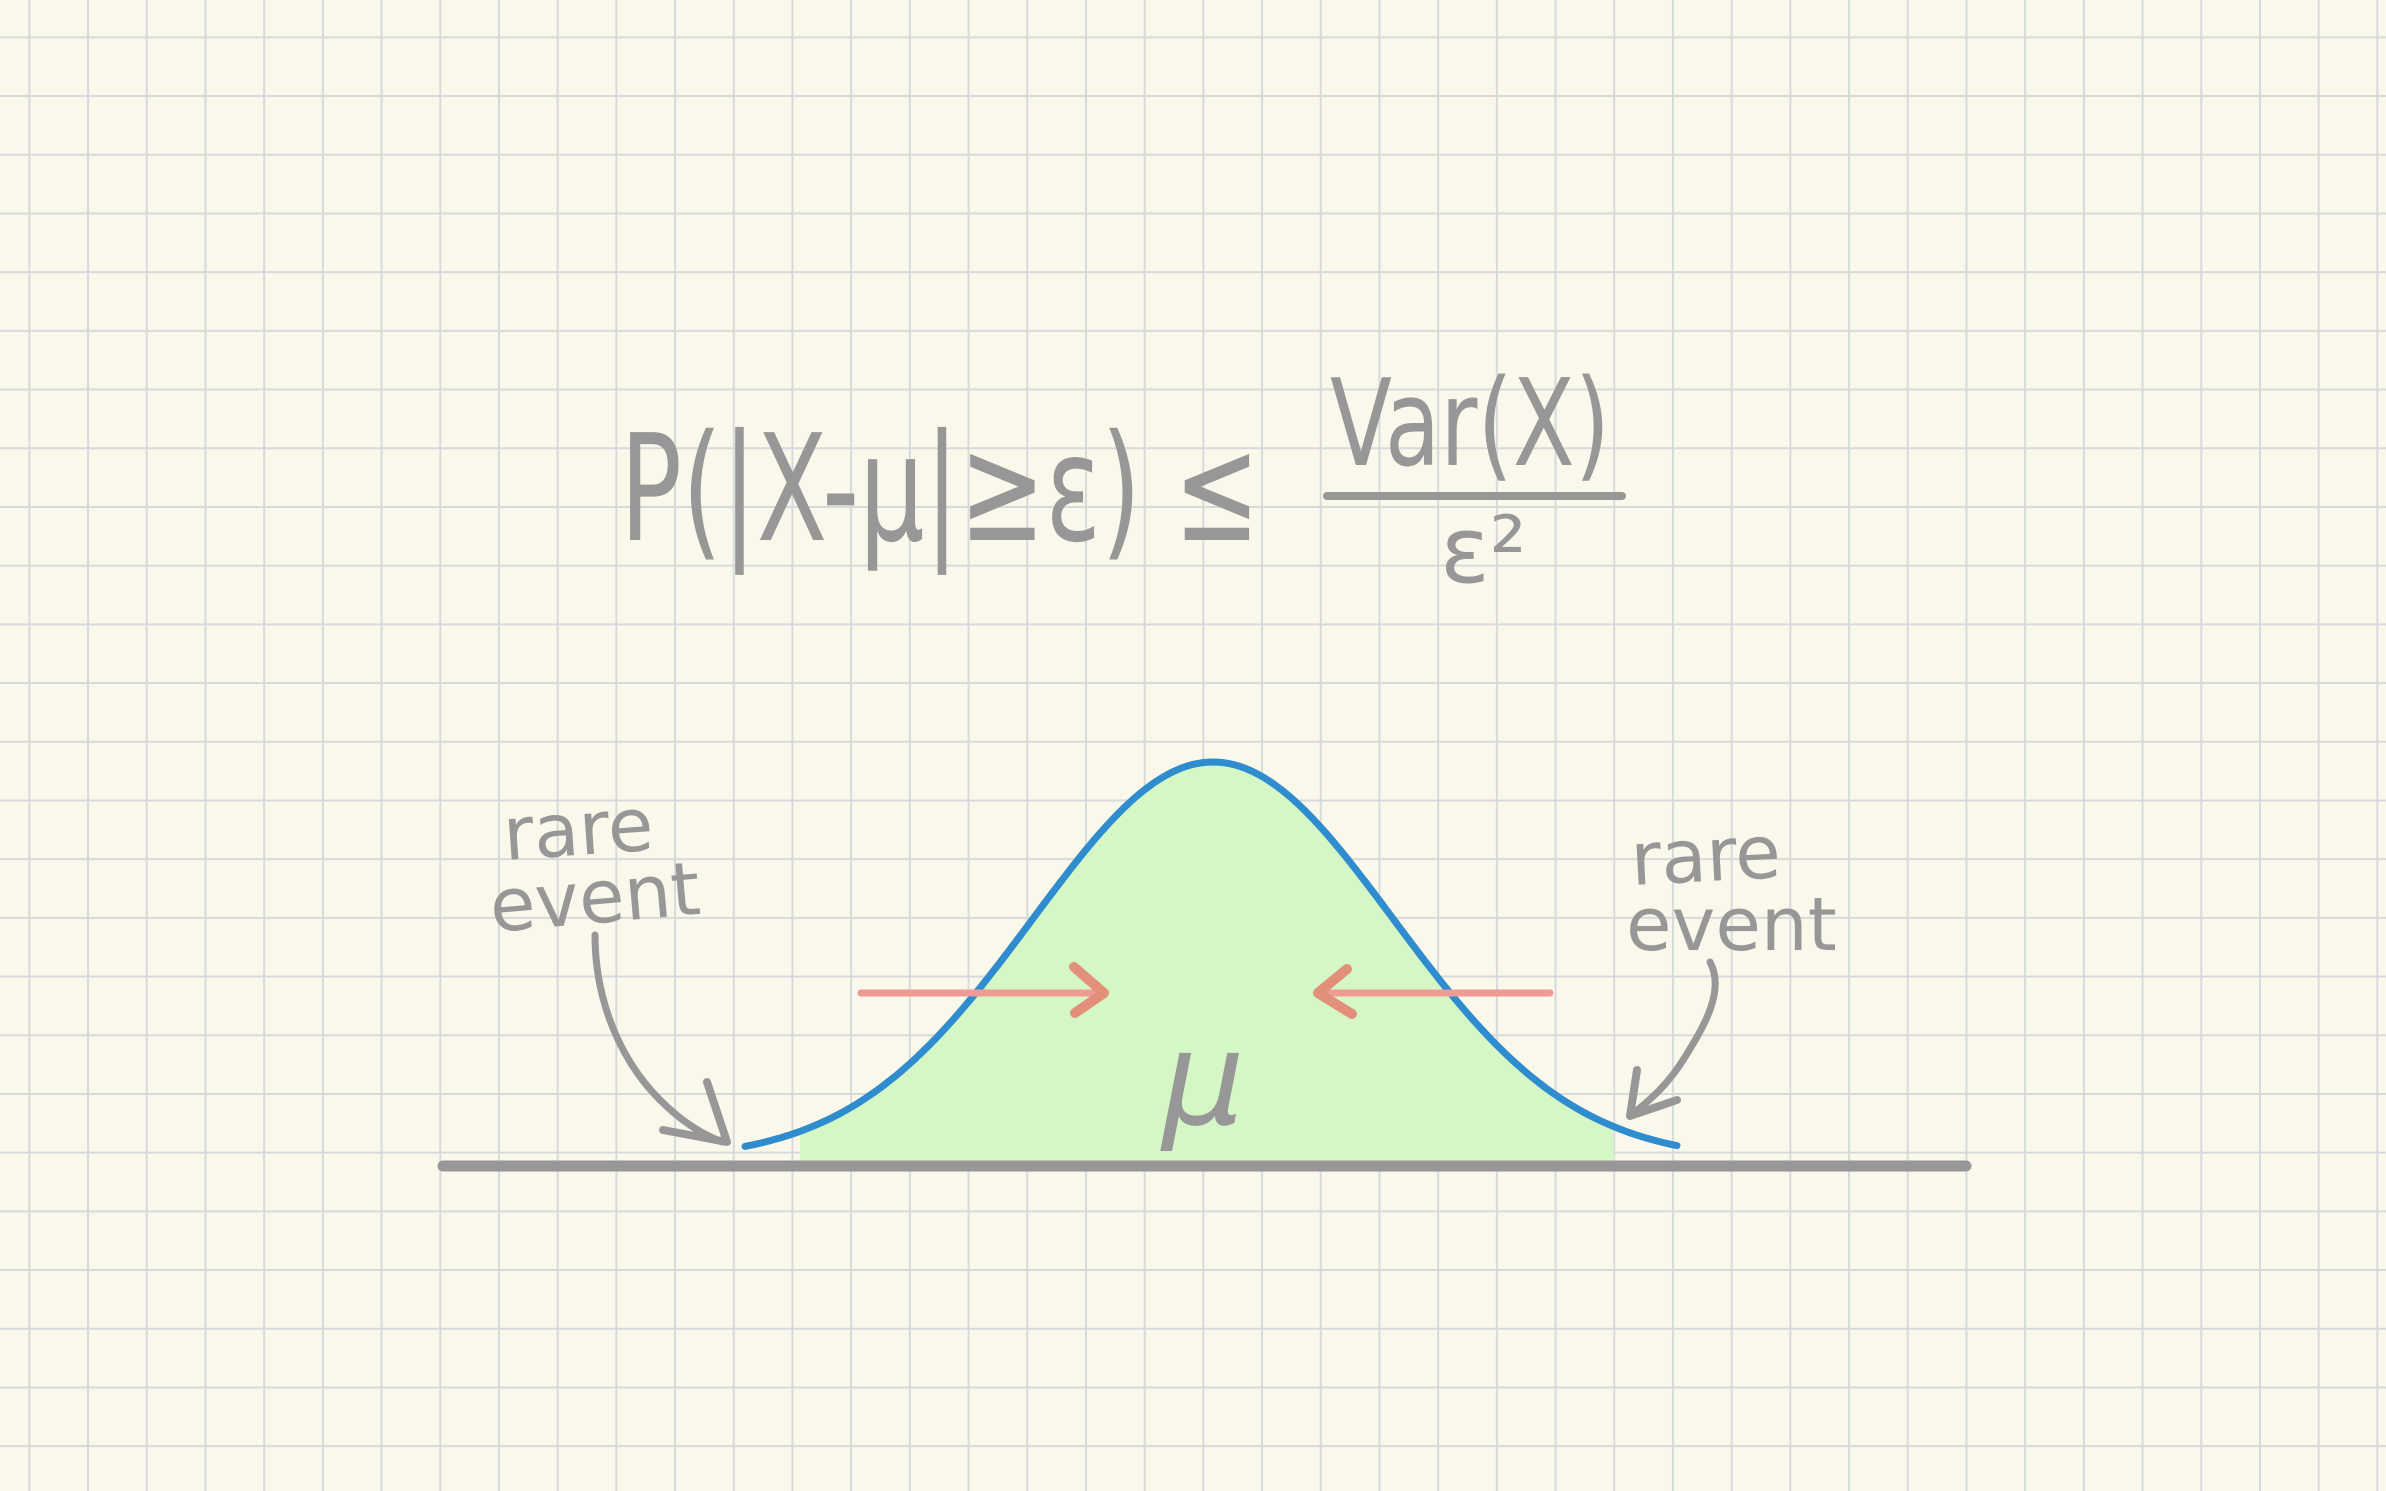 The height and width of the screenshot is (1491, 2386). I want to click on density-curve, so click(1211, 954).